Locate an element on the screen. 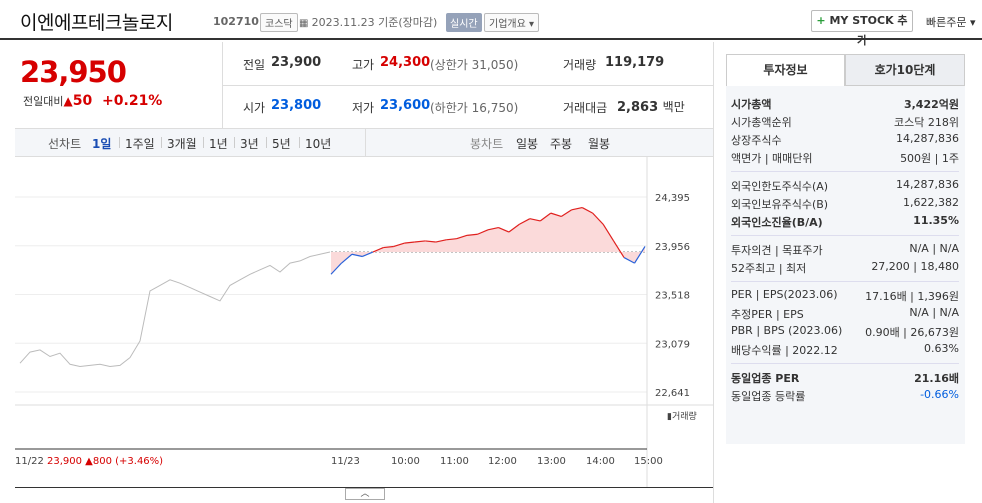 Image resolution: width=982 pixels, height=503 pixels. info-label: 배당수익률 | 2022.12 is located at coordinates (784, 350).